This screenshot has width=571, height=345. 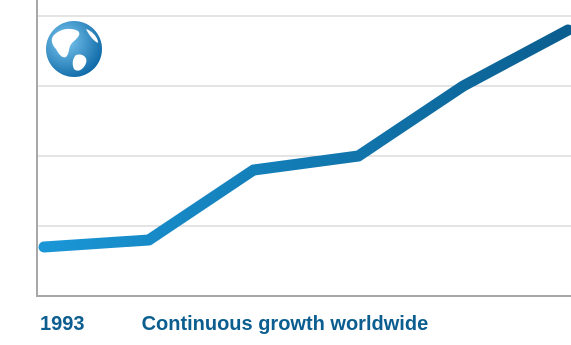 I want to click on timeline-caption: 1993 Continuous growth worldwide, so click(x=234, y=324).